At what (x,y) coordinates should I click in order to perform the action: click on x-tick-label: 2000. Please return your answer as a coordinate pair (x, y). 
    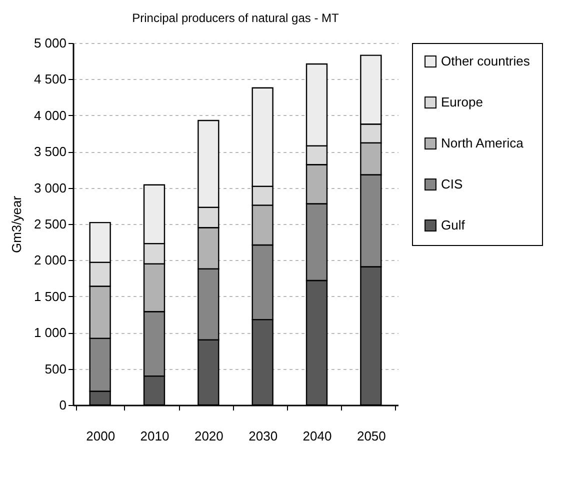
    Looking at the image, I should click on (101, 436).